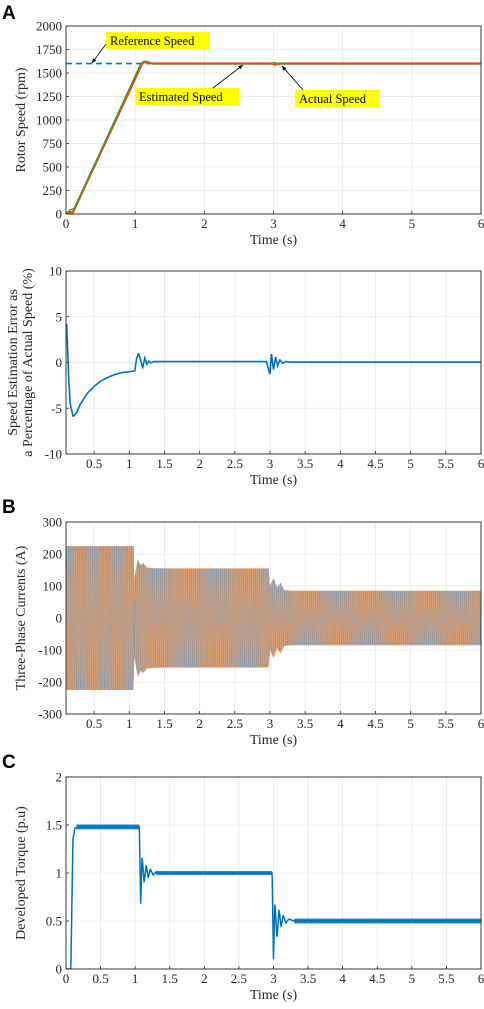  I want to click on y-tick-label: 1750, so click(49, 49).